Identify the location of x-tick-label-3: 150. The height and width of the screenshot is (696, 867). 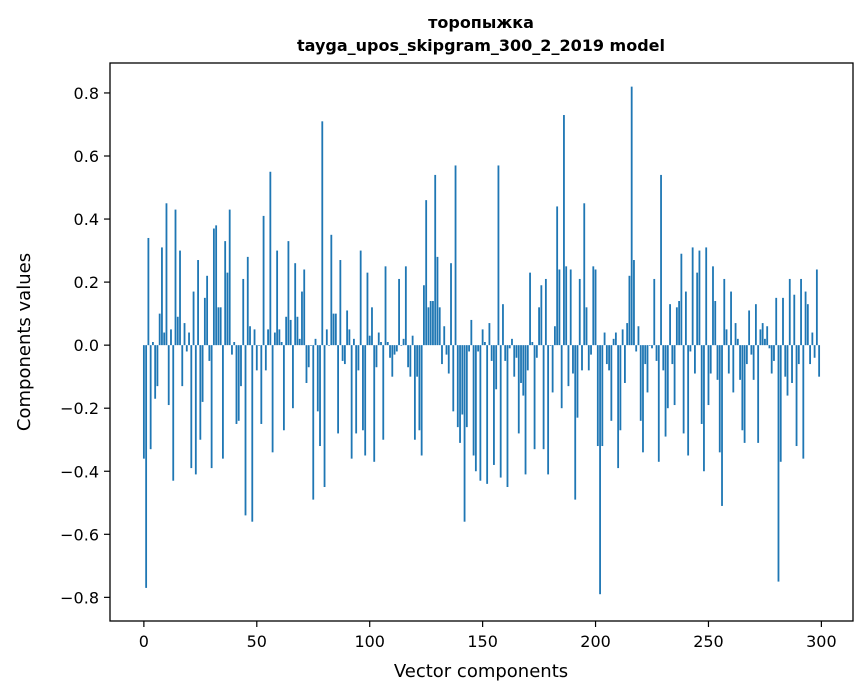
(482, 641).